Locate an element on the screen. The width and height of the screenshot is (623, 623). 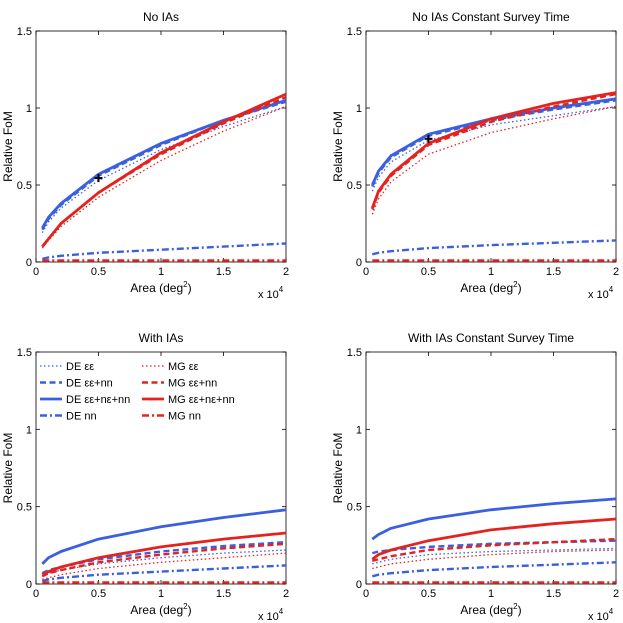
chart-title: With IAs is located at coordinates (161, 338).